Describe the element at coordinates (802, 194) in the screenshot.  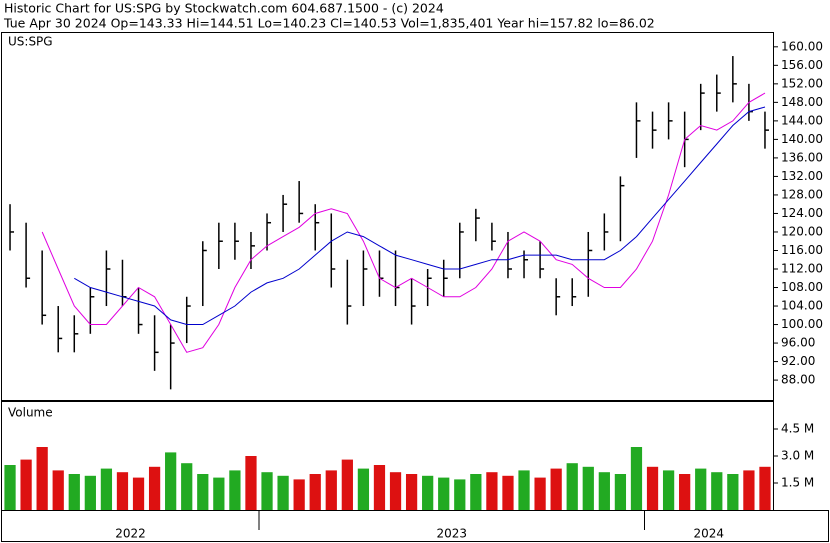
I see `y-tick-label: 128.00` at that location.